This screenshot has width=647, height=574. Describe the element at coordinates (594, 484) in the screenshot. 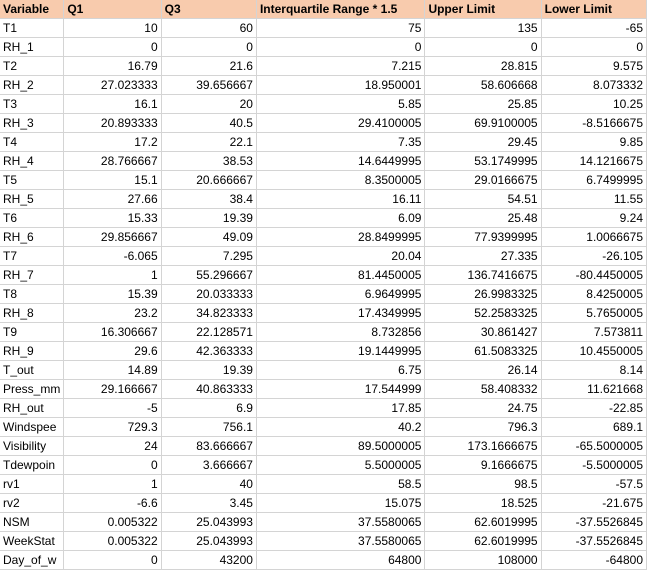

I see `cell-lower-limit: -57.5` at that location.